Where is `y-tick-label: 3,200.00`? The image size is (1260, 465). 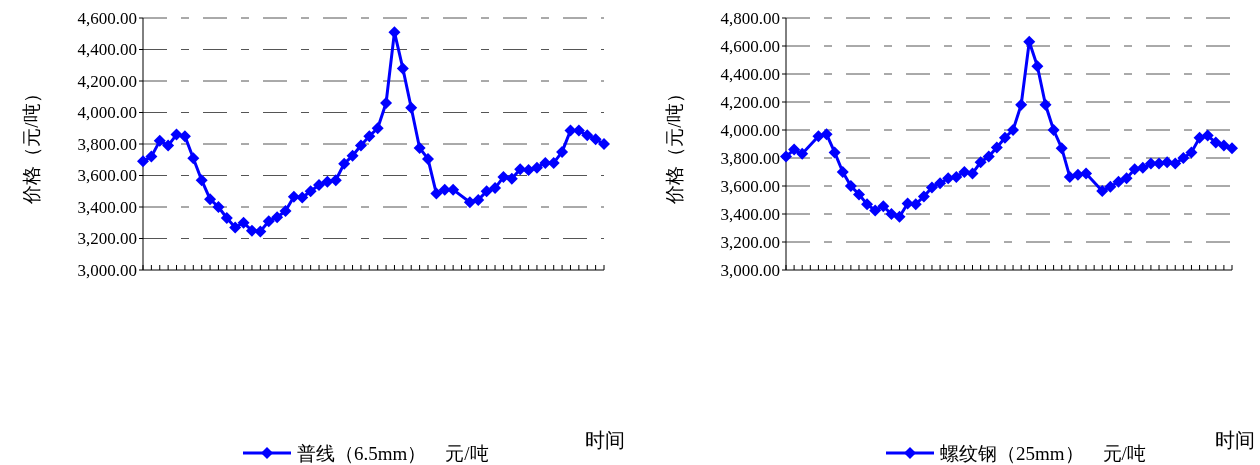 y-tick-label: 3,200.00 is located at coordinates (107, 239).